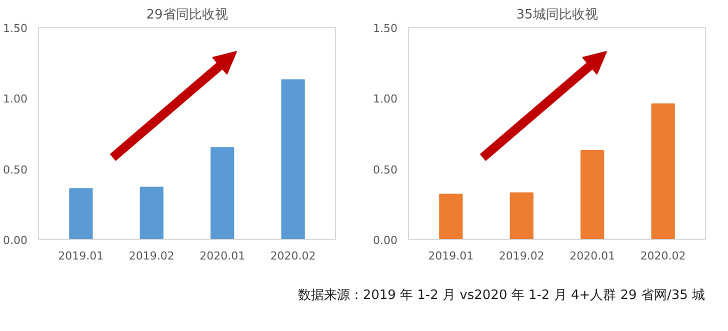 The image size is (728, 331). What do you see at coordinates (501, 296) in the screenshot?
I see `source-note: 数据来源：2019 年 1-2 月 vs2020 年 1-2 月 4+人群 29 省网/35 城` at bounding box center [501, 296].